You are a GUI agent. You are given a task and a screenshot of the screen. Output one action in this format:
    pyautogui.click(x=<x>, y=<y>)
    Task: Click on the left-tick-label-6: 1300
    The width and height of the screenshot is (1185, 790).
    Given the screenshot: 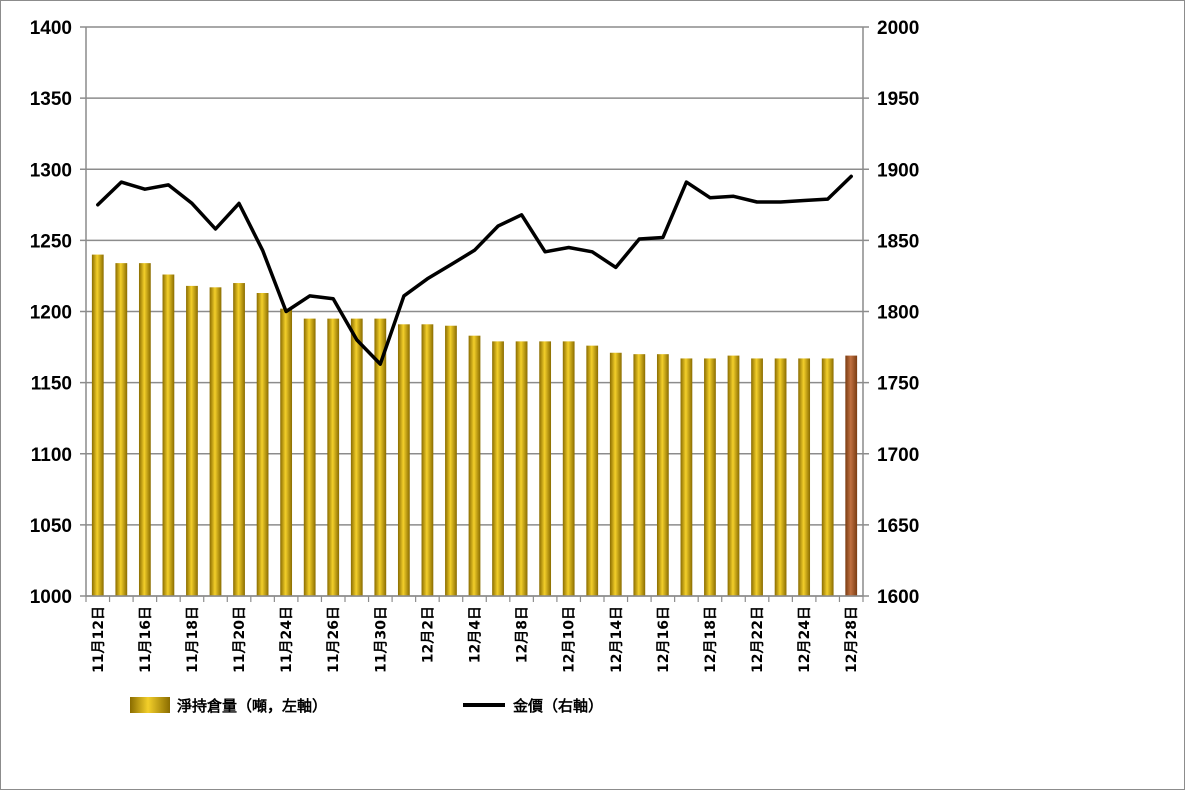 What is the action you would take?
    pyautogui.click(x=51, y=170)
    